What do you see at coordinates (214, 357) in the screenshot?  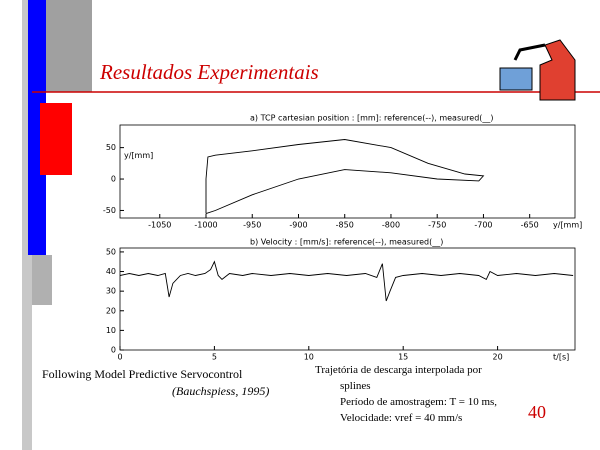 I see `x-tick-label: 5` at bounding box center [214, 357].